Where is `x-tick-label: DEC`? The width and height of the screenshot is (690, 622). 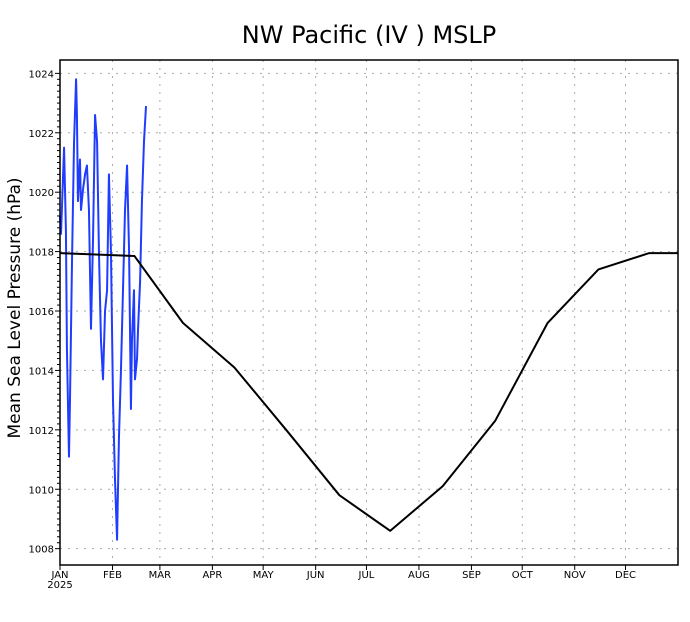 x-tick-label: DEC is located at coordinates (625, 575).